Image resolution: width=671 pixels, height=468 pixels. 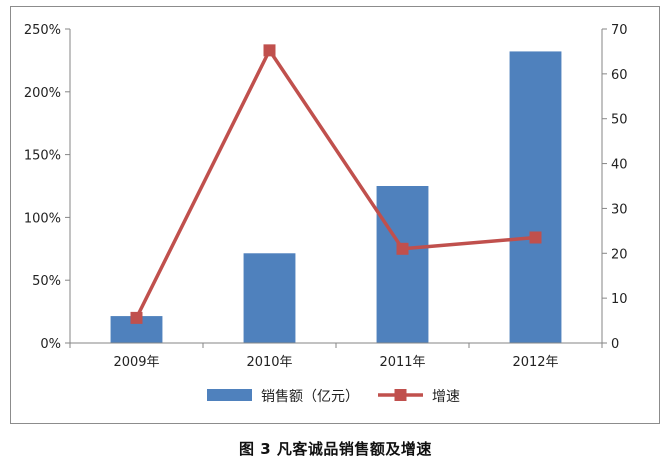 I want to click on y-right-tick-label: 40, so click(x=619, y=165).